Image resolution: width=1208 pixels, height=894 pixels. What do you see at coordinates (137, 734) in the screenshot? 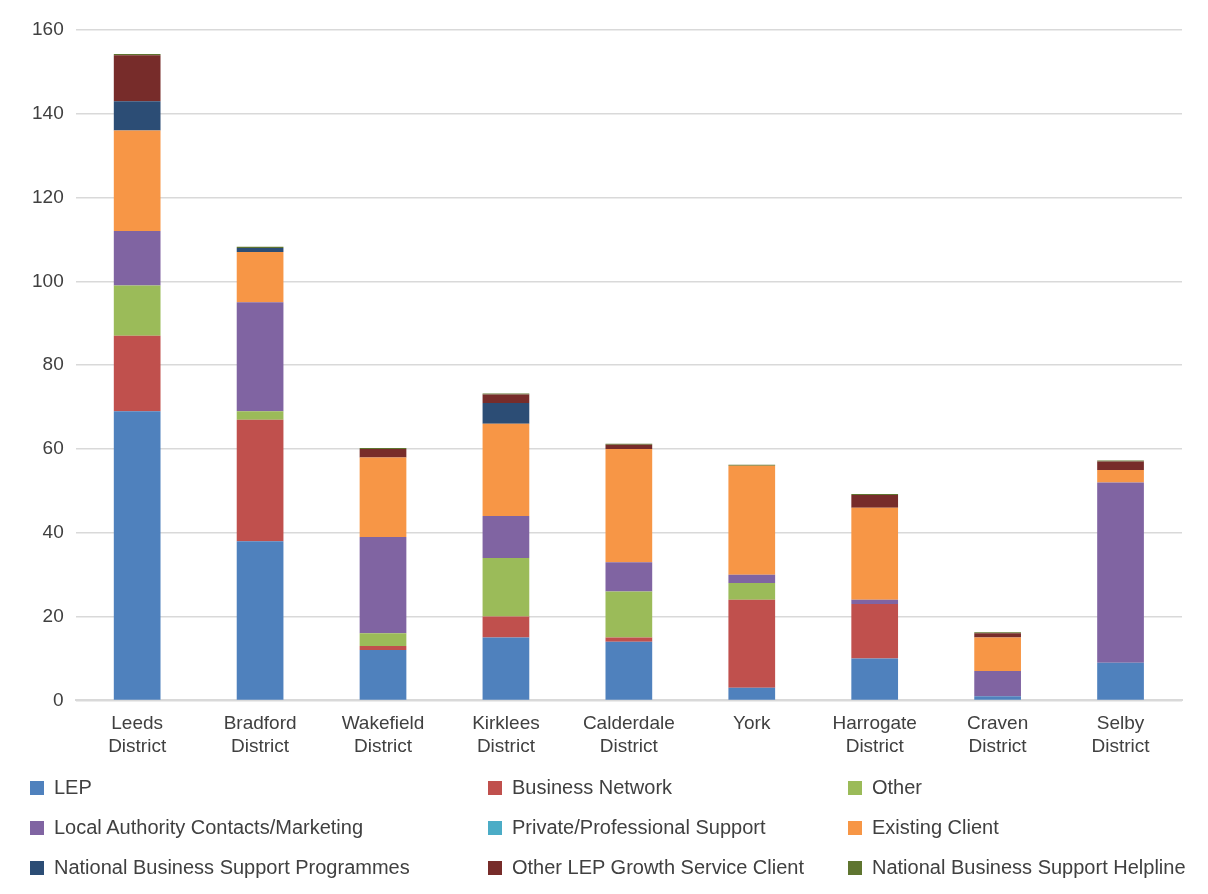
I see `x-tick-label: Leeds District` at bounding box center [137, 734].